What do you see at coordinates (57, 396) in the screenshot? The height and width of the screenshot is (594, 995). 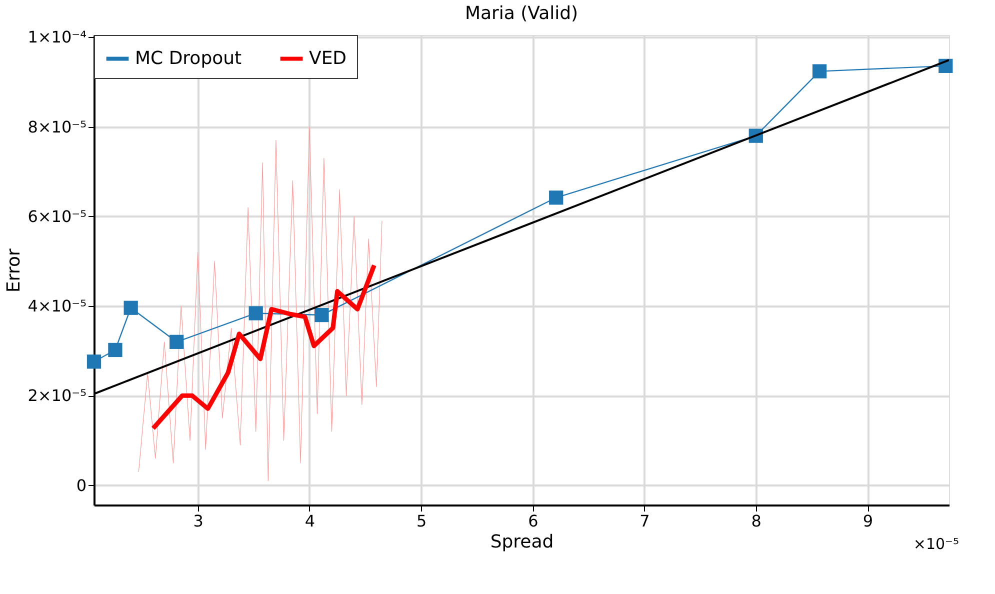 I see `y-tick-label: 2×10⁻⁵` at bounding box center [57, 396].